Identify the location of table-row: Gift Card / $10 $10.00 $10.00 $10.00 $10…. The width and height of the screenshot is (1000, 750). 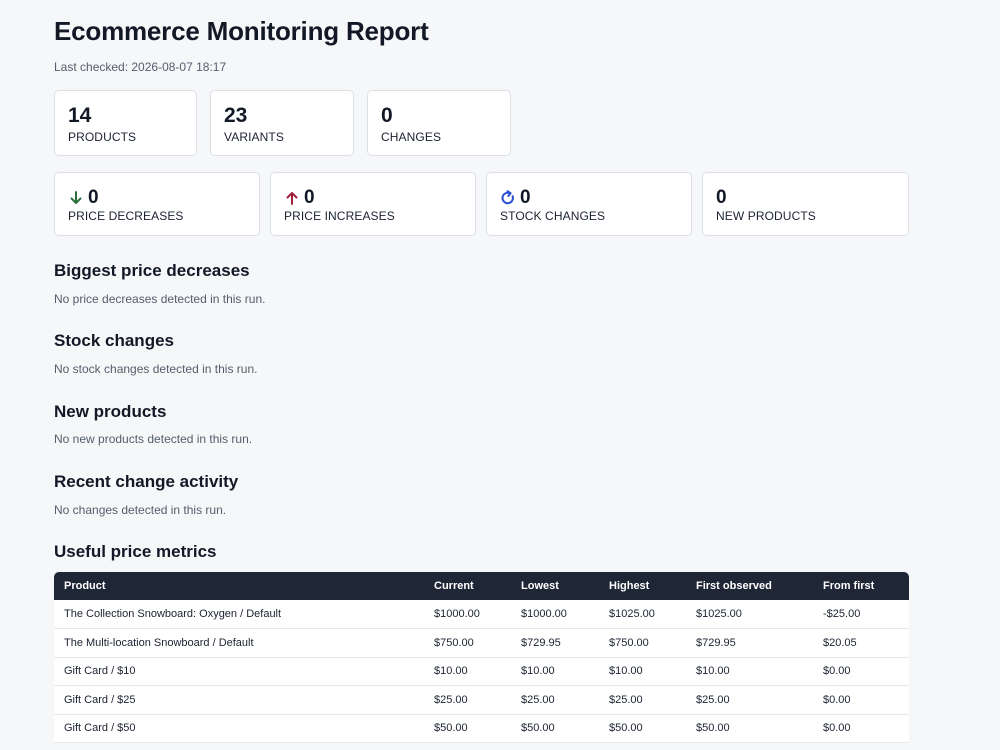
(481, 671).